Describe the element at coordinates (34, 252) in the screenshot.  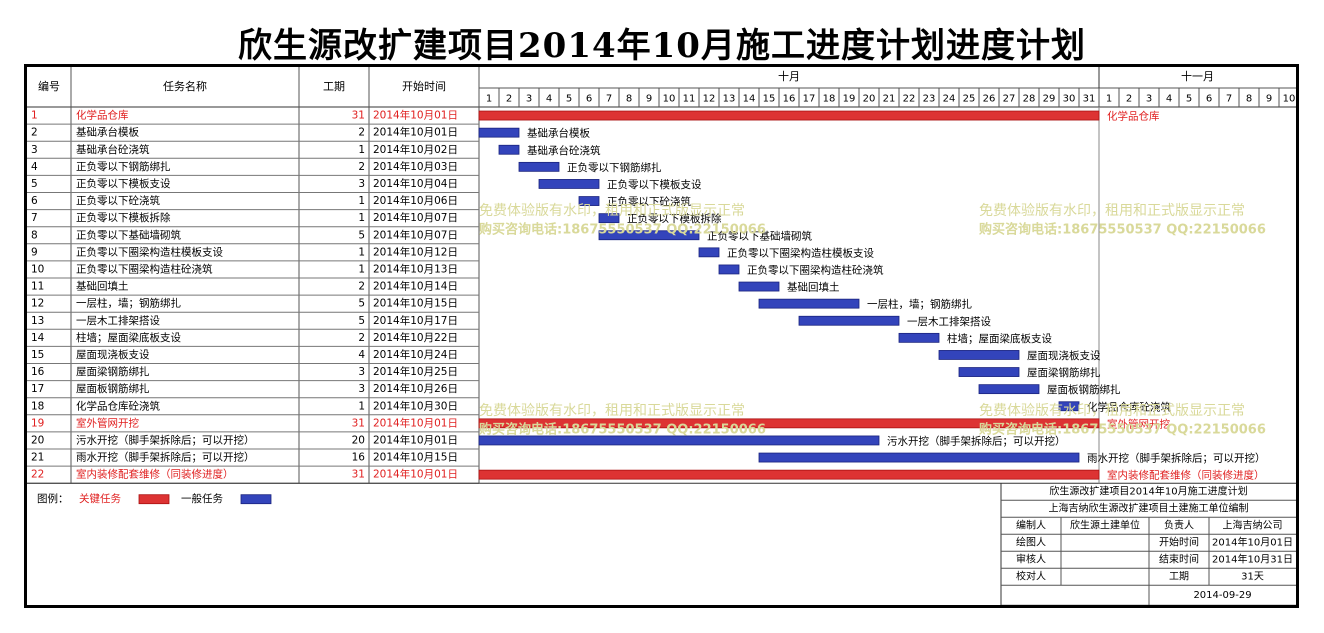
I see `task-number: 9` at that location.